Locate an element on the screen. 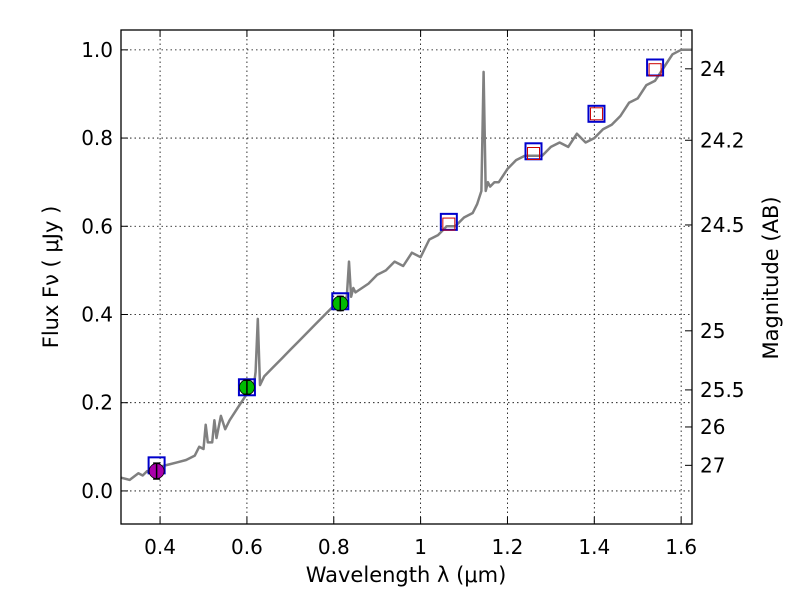  x-tick-label: 1.2 is located at coordinates (508, 547).